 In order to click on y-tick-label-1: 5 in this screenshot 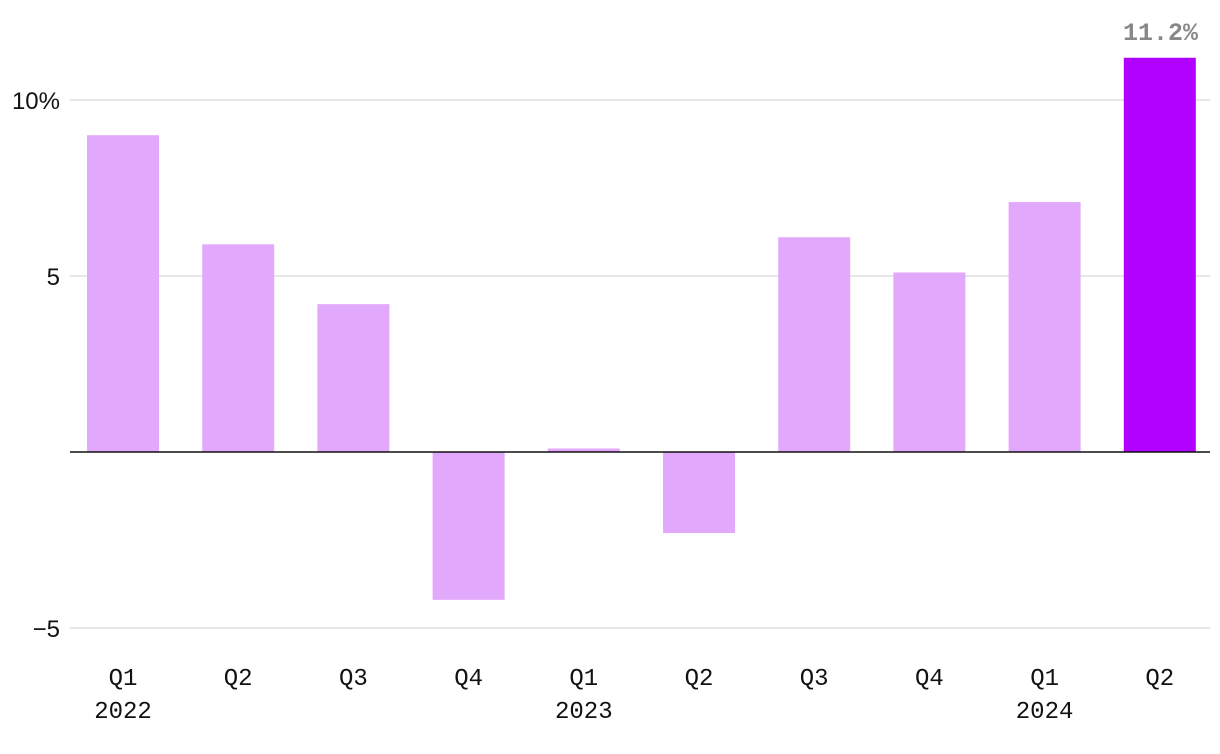, I will do `click(53, 277)`.